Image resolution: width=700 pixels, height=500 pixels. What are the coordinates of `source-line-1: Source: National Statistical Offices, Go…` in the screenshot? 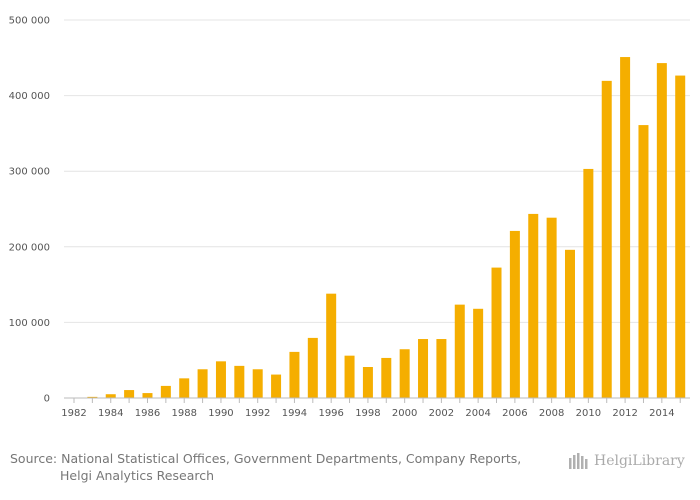 It's located at (266, 458).